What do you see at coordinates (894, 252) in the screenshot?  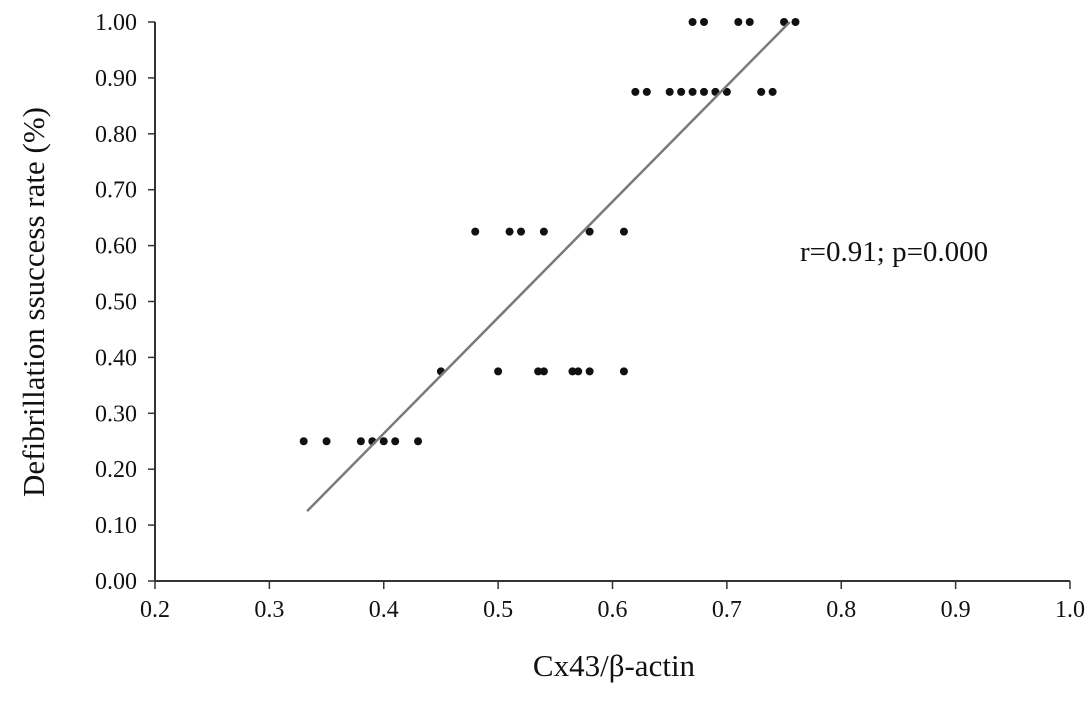 I see `correlation-annotation: r=0.91; p=0.000` at bounding box center [894, 252].